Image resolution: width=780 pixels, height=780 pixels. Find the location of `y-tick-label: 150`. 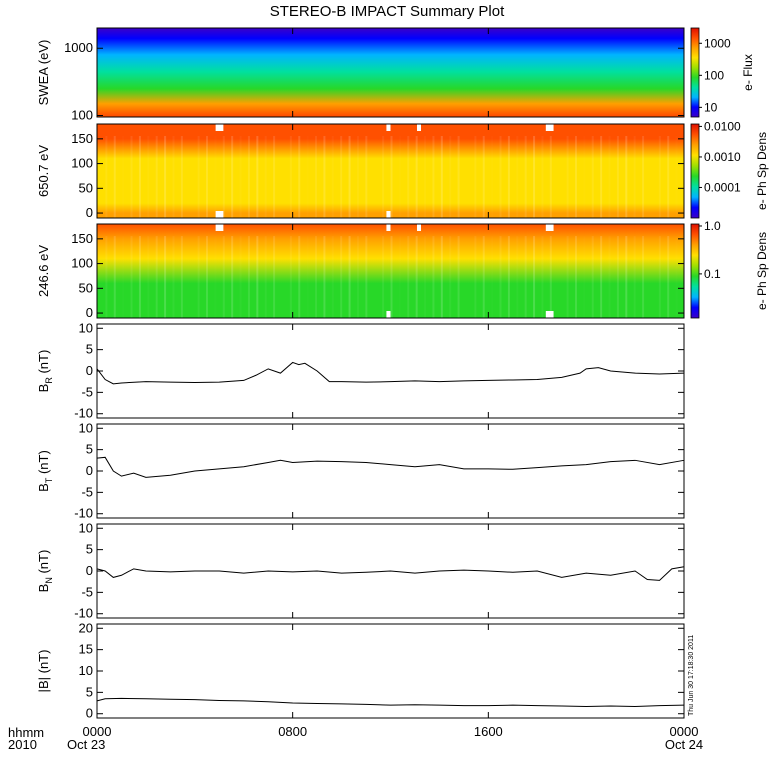

y-tick-label: 150 is located at coordinates (82, 238).